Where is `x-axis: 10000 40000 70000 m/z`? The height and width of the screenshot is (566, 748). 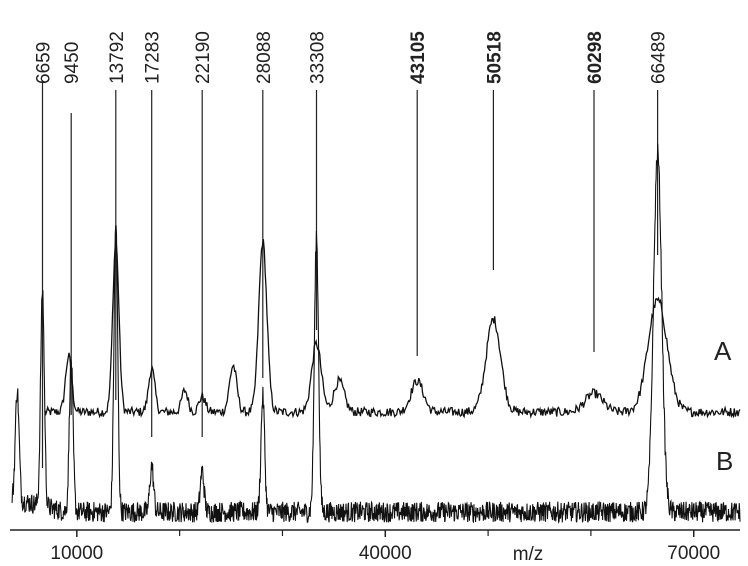
x-axis: 10000 40000 70000 m/z is located at coordinates (375, 547).